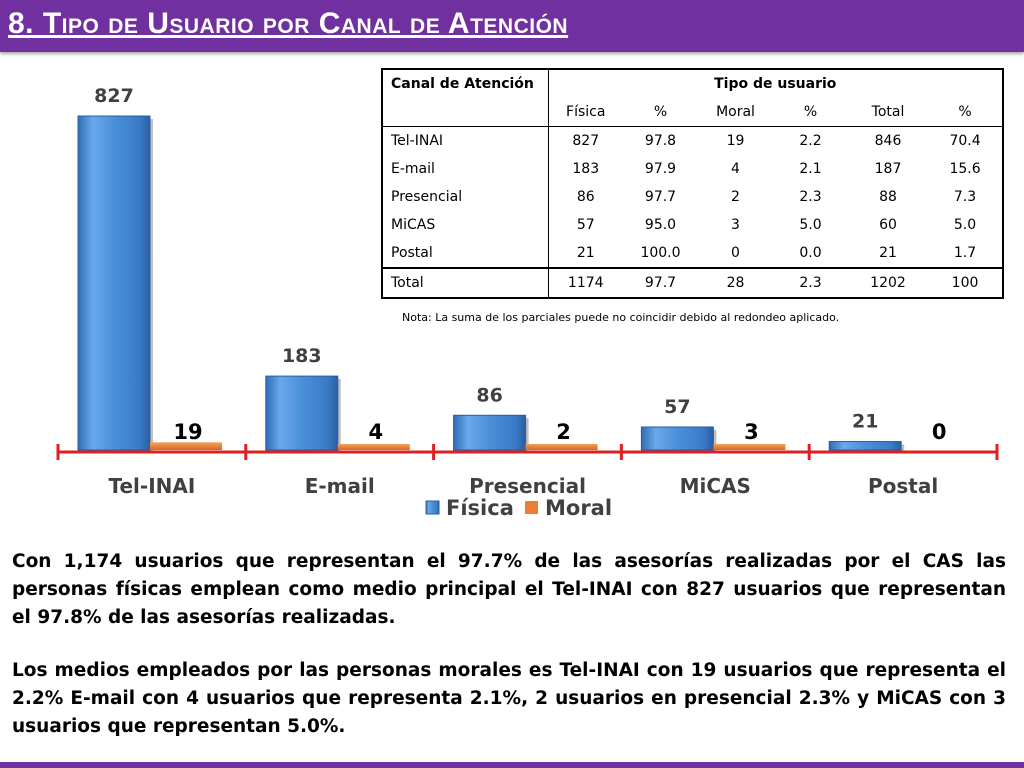 Image resolution: width=1024 pixels, height=768 pixels. I want to click on table-cell: 187, so click(888, 169).